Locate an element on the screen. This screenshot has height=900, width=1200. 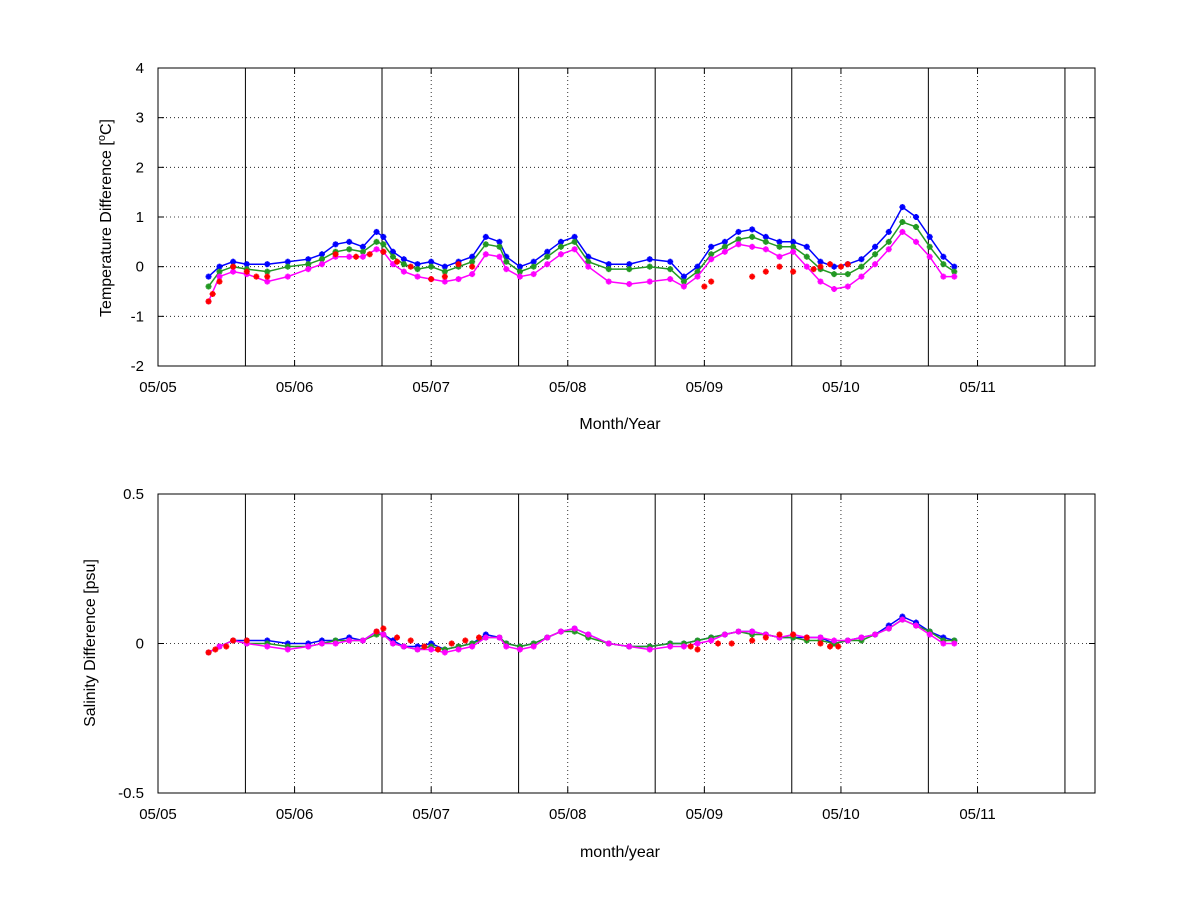
temperature-y-tick-label: -2 is located at coordinates (137, 366).